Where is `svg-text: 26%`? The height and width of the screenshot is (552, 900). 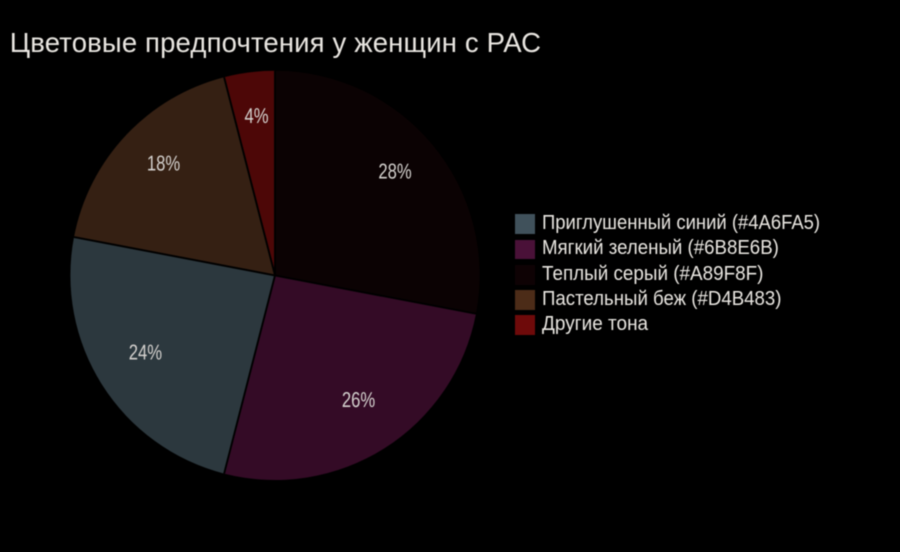
svg-text: 26% is located at coordinates (358, 400).